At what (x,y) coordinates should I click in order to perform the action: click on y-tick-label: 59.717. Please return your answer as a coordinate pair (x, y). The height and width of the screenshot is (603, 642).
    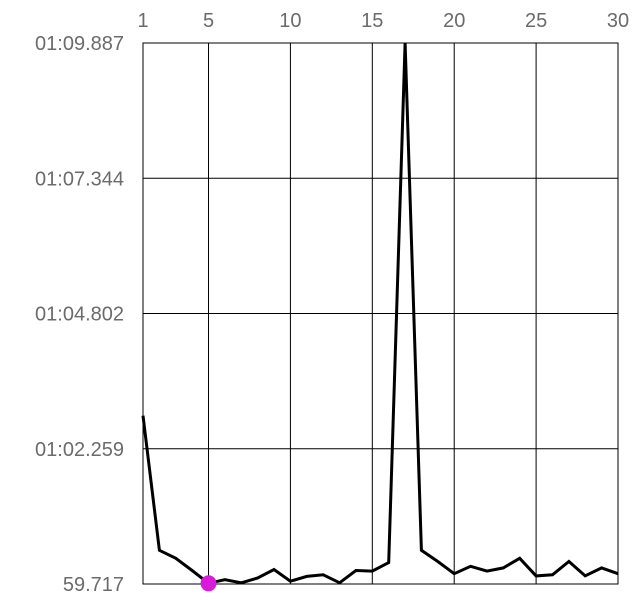
    Looking at the image, I should click on (93, 585).